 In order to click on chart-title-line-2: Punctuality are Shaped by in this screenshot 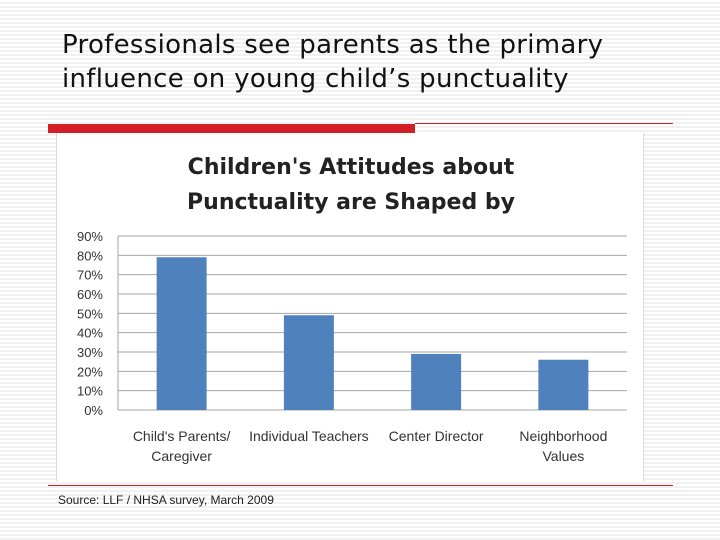, I will do `click(351, 202)`.